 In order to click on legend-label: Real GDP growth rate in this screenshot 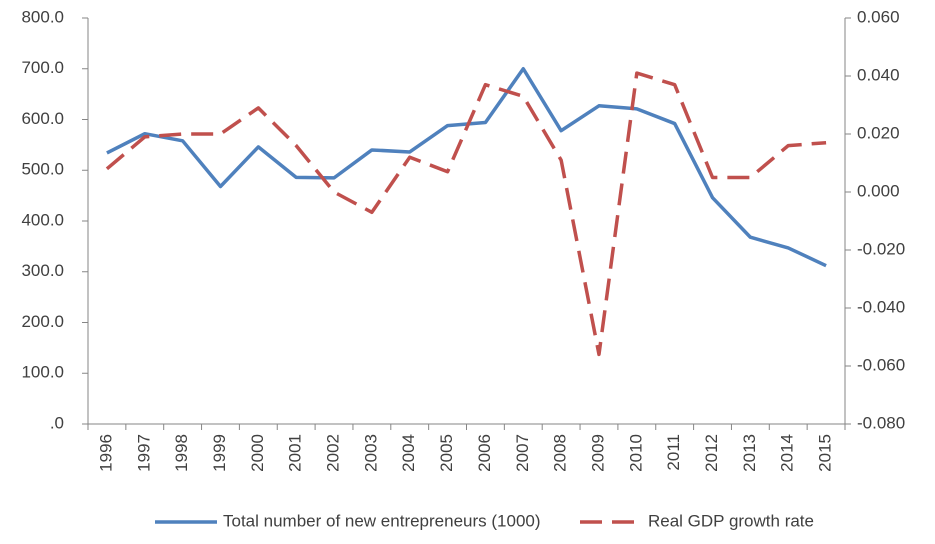, I will do `click(731, 520)`.